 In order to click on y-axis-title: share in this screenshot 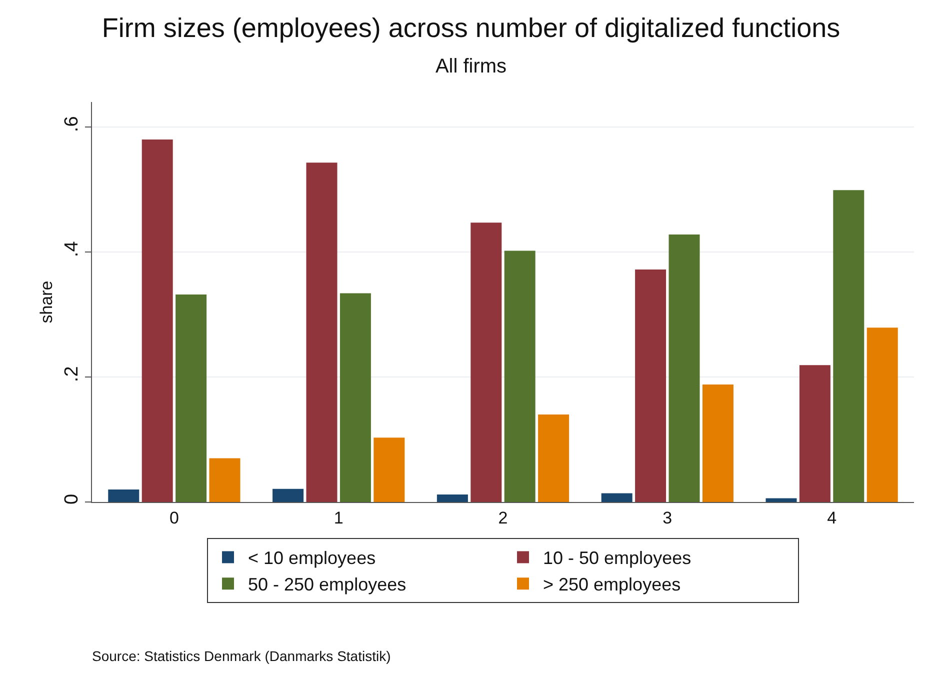, I will do `click(46, 302)`.